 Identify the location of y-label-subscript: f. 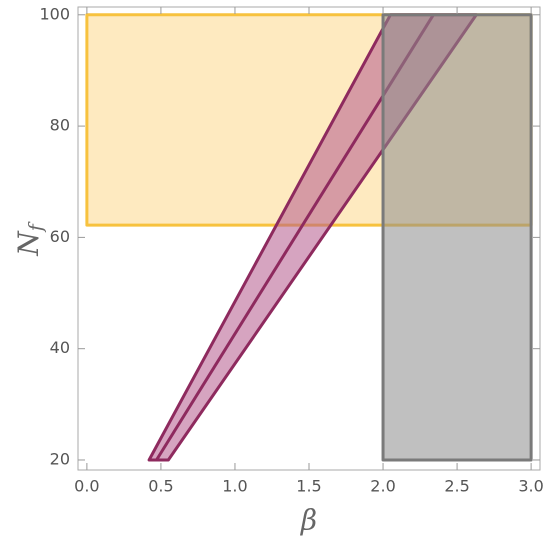
(36, 227).